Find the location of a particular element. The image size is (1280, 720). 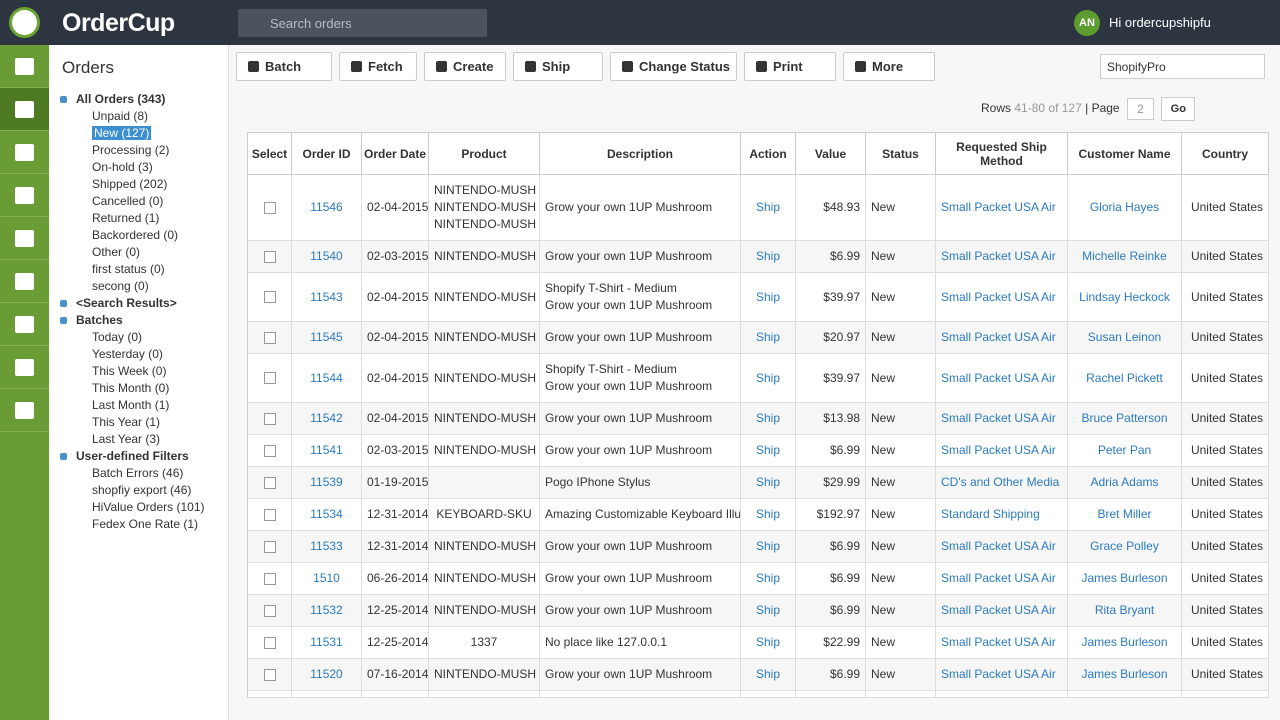

customer-name: Lindsay Heckock is located at coordinates (1124, 296).